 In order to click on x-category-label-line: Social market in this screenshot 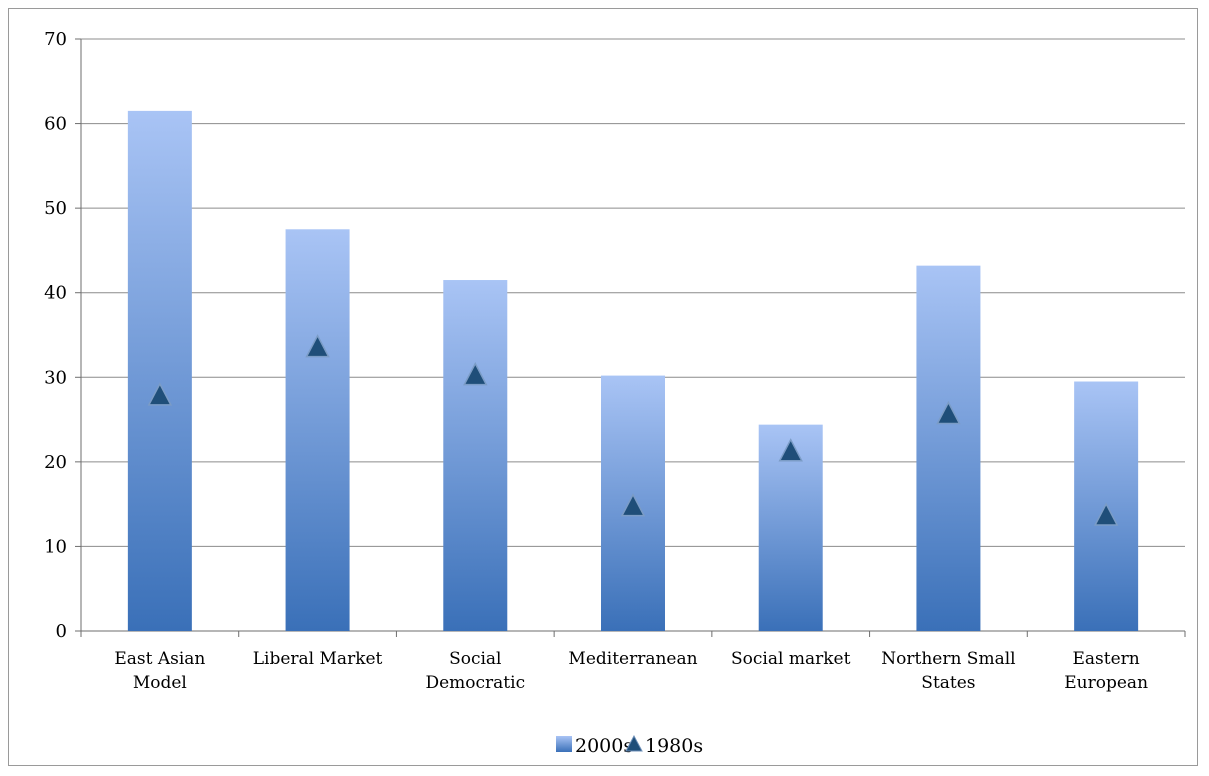, I will do `click(791, 659)`.